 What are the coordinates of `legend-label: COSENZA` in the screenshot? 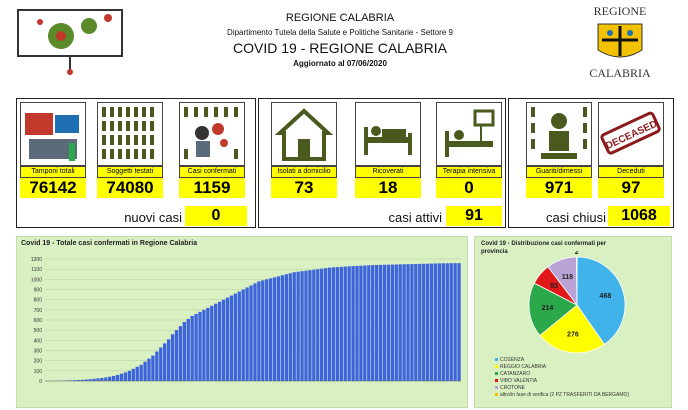 It's located at (512, 360).